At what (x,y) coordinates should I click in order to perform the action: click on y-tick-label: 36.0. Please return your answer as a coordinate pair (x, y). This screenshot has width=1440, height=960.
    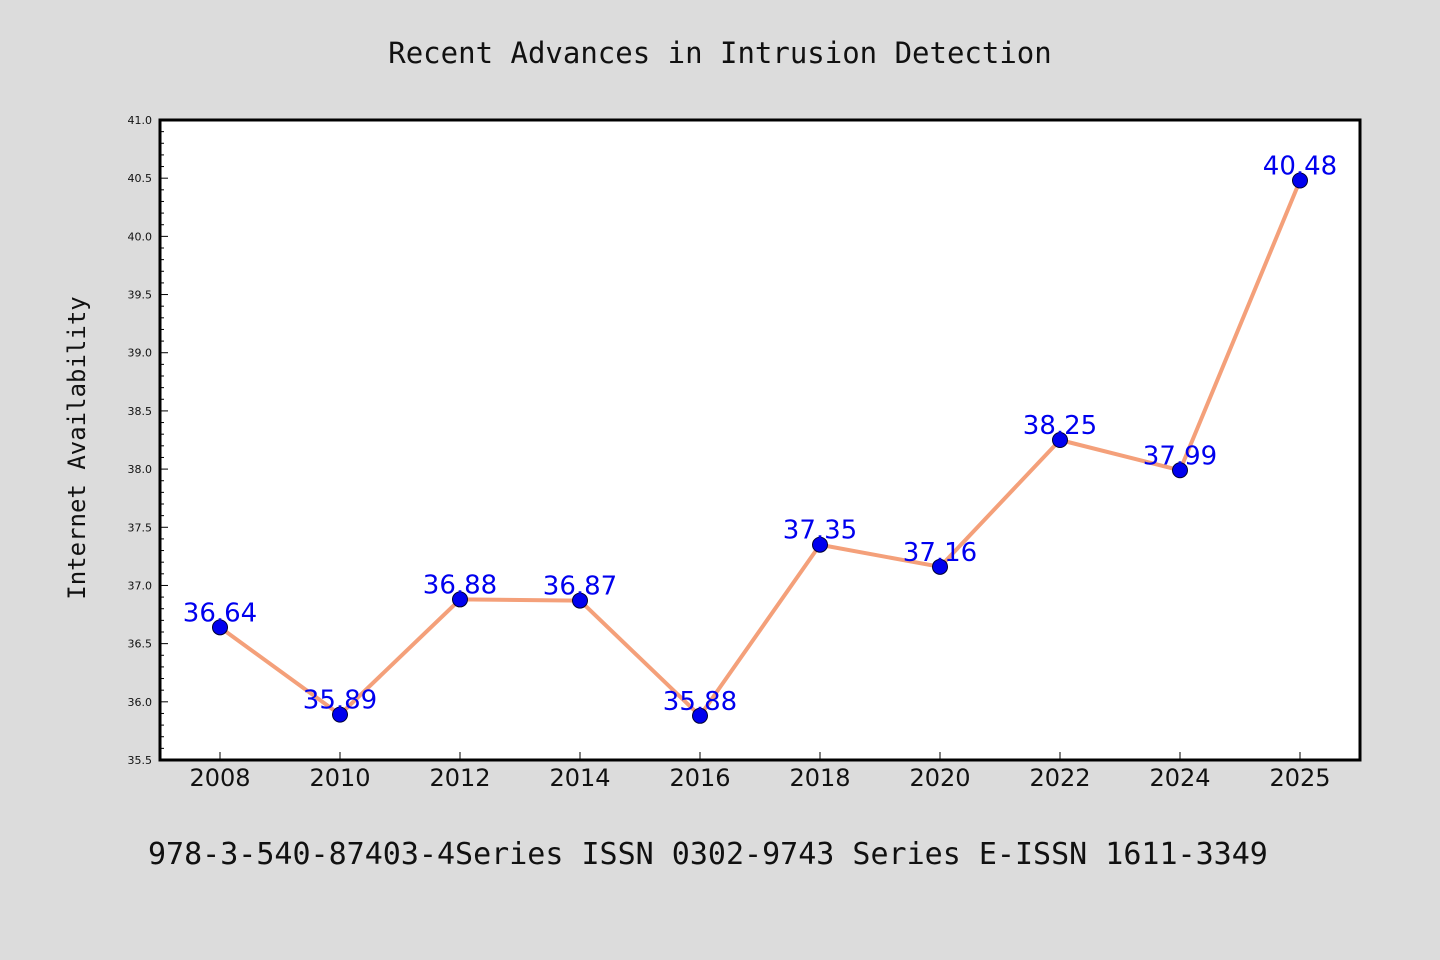
    Looking at the image, I should click on (140, 702).